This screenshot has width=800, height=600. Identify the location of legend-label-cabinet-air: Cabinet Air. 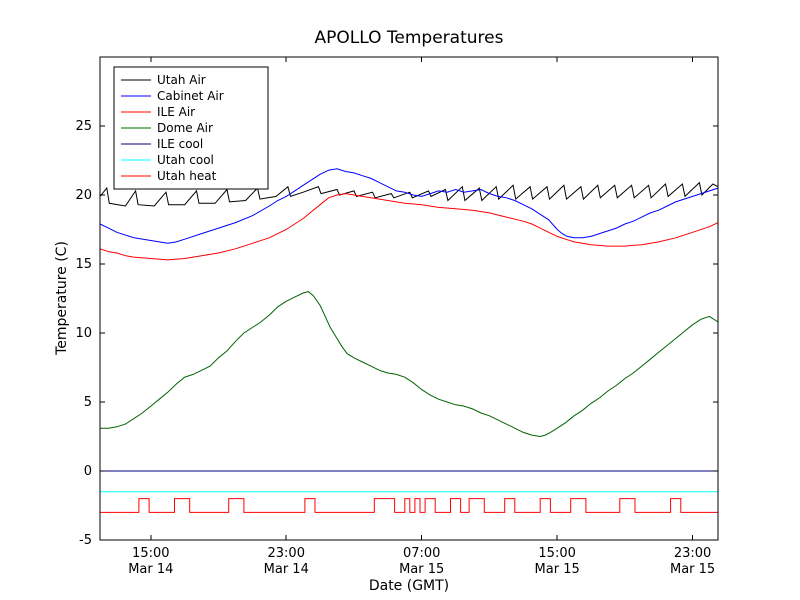
(190, 96).